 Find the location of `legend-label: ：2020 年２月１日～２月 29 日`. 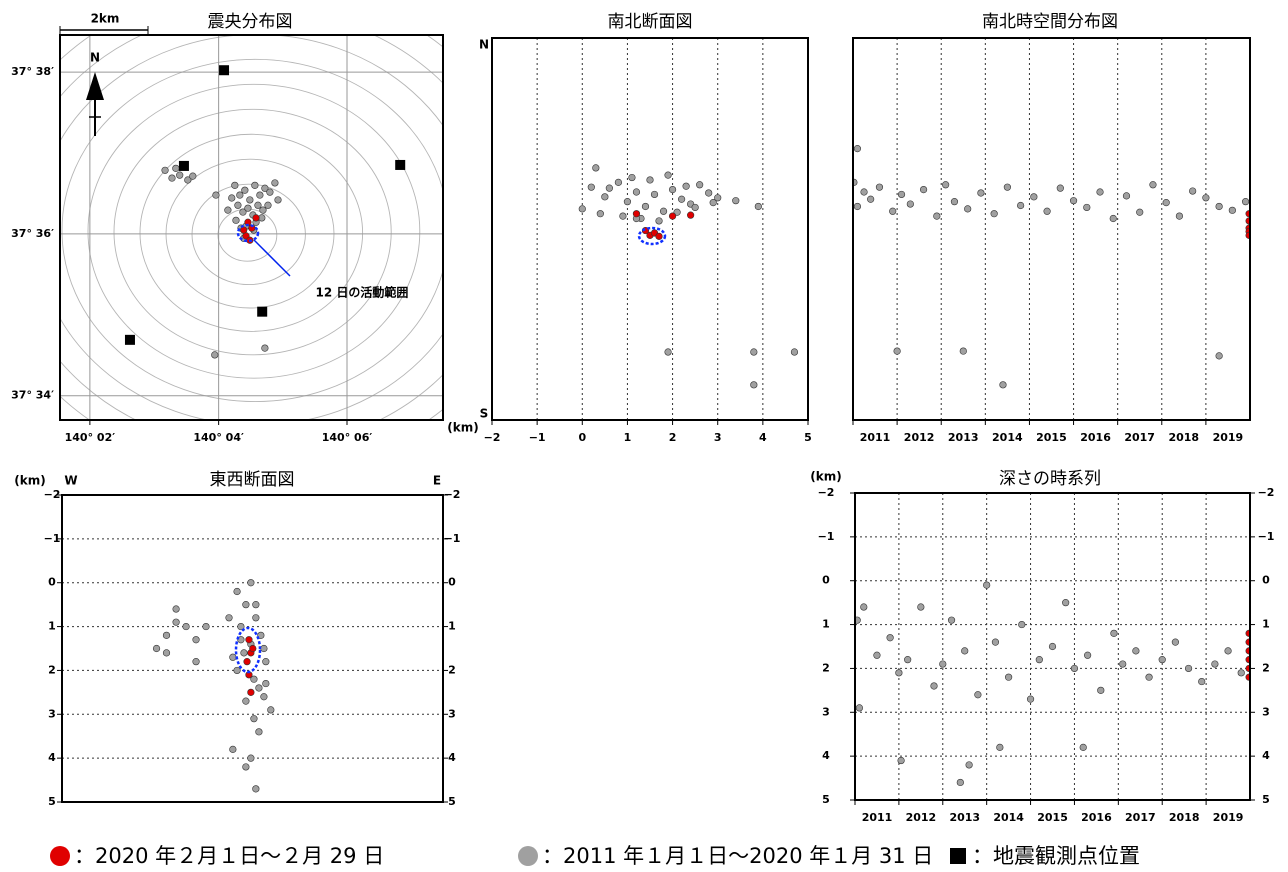

legend-label: ：2020 年２月１日～２月 29 日 is located at coordinates (229, 856).